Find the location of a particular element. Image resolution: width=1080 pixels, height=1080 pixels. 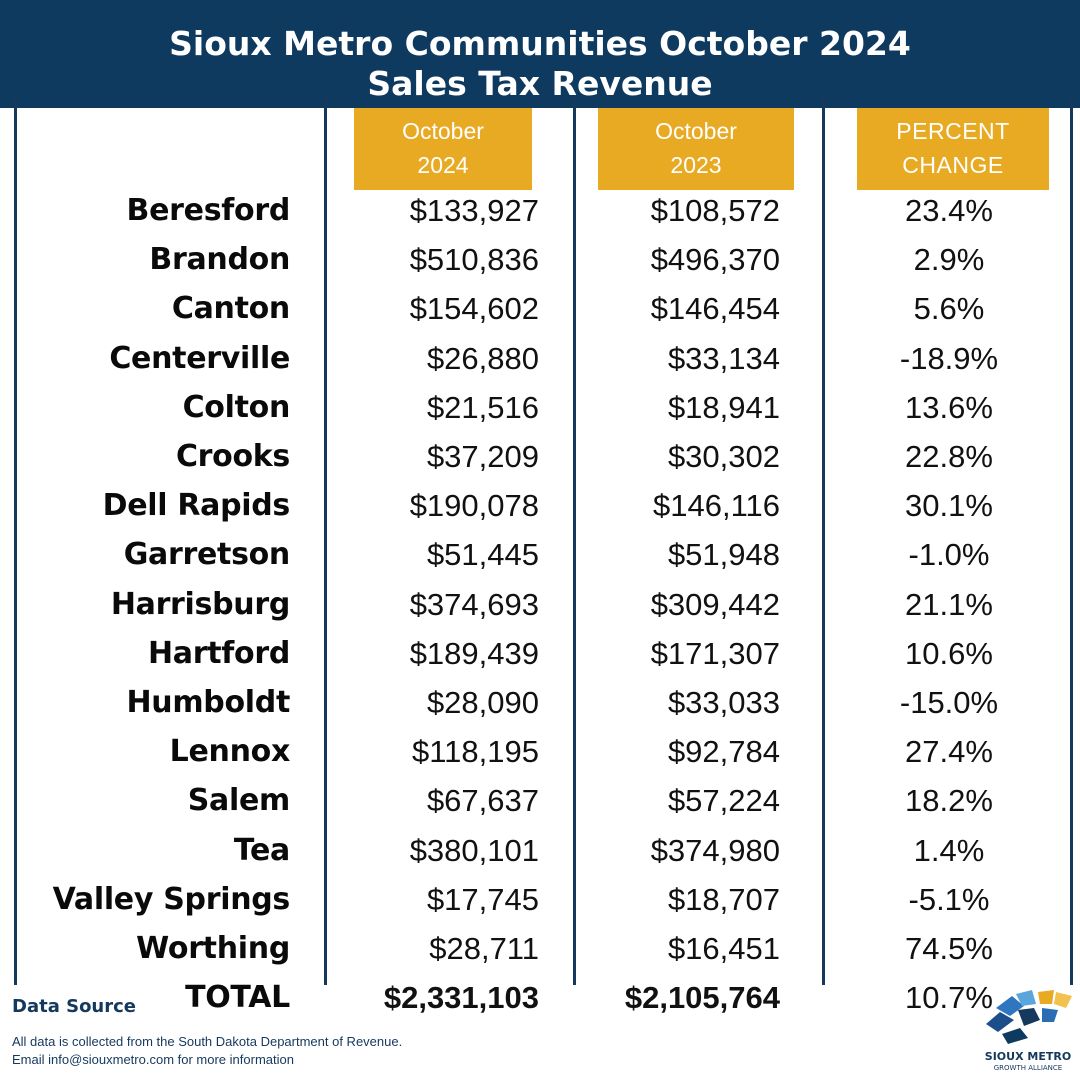

value-oct-2023: $374,980 is located at coordinates (715, 850).